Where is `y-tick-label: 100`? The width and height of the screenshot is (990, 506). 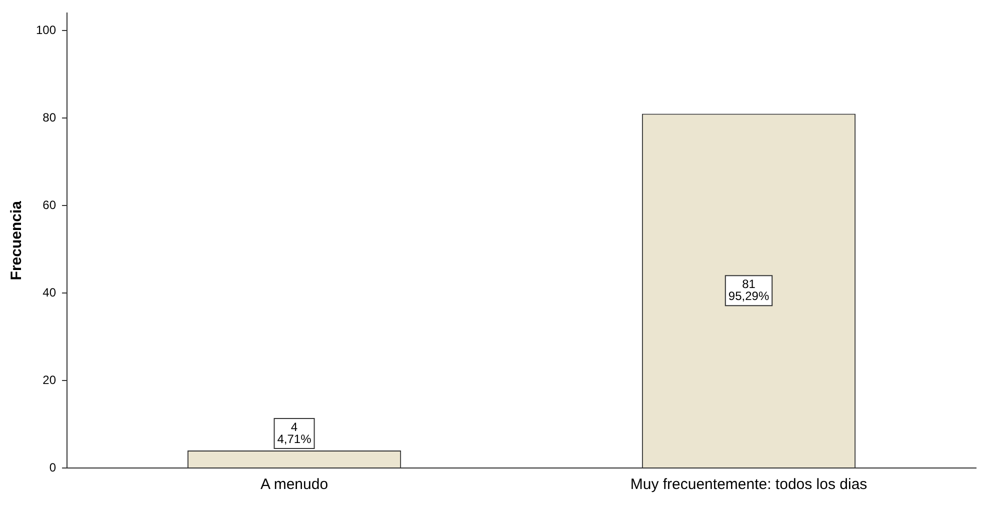
y-tick-label: 100 is located at coordinates (46, 30).